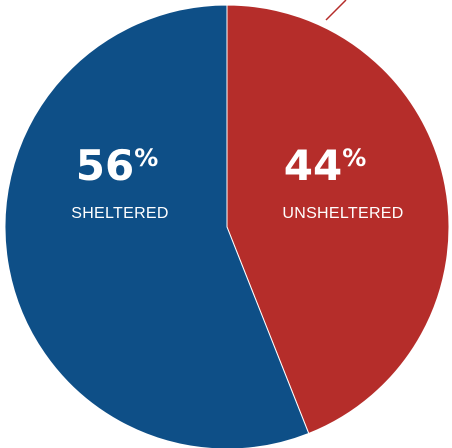  I want to click on unsheltered-value: 44%, so click(325, 165).